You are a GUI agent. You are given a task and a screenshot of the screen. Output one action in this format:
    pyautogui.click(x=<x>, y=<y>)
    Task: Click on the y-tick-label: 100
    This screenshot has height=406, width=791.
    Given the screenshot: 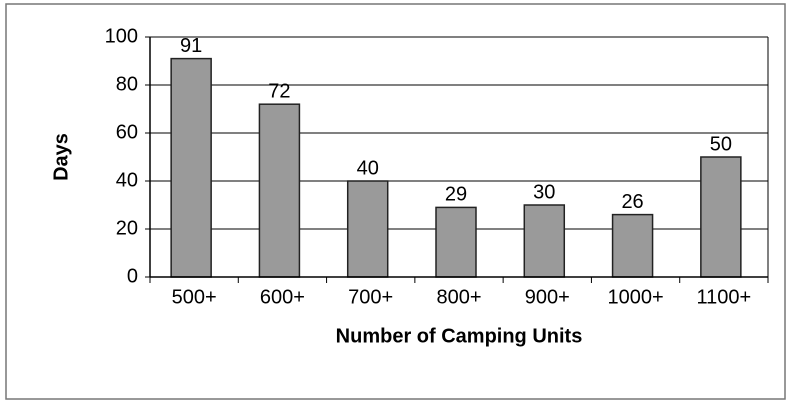 What is the action you would take?
    pyautogui.click(x=121, y=36)
    